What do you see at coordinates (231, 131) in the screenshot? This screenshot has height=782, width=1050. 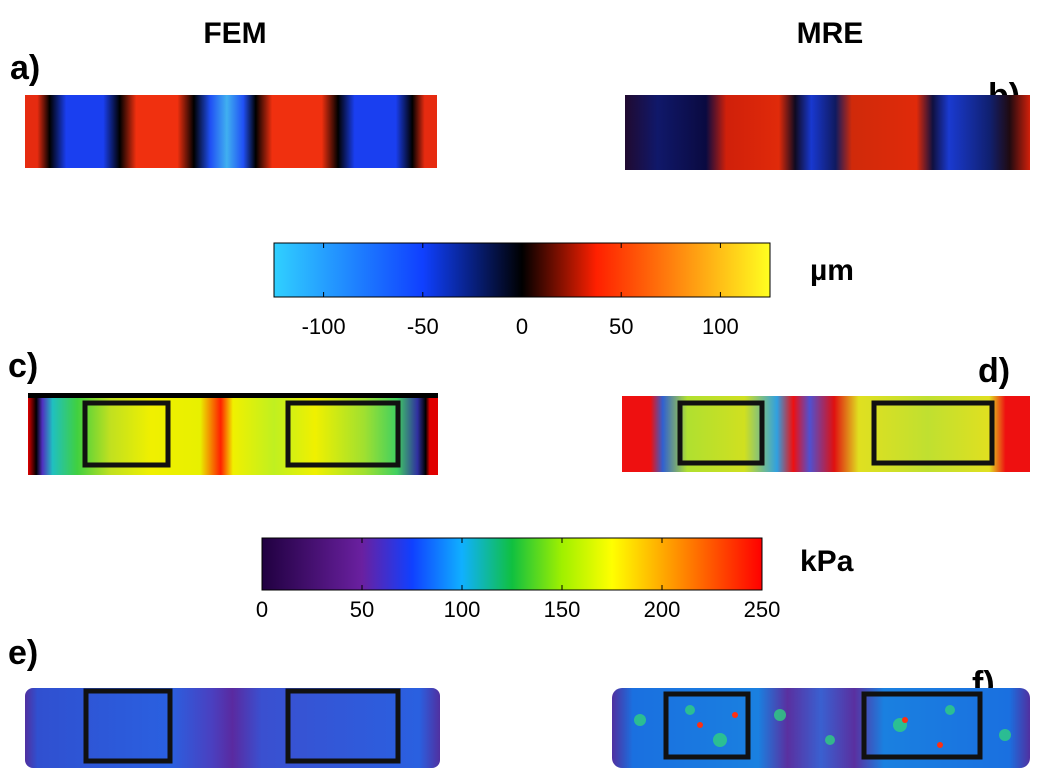 I see `heatmap-a` at bounding box center [231, 131].